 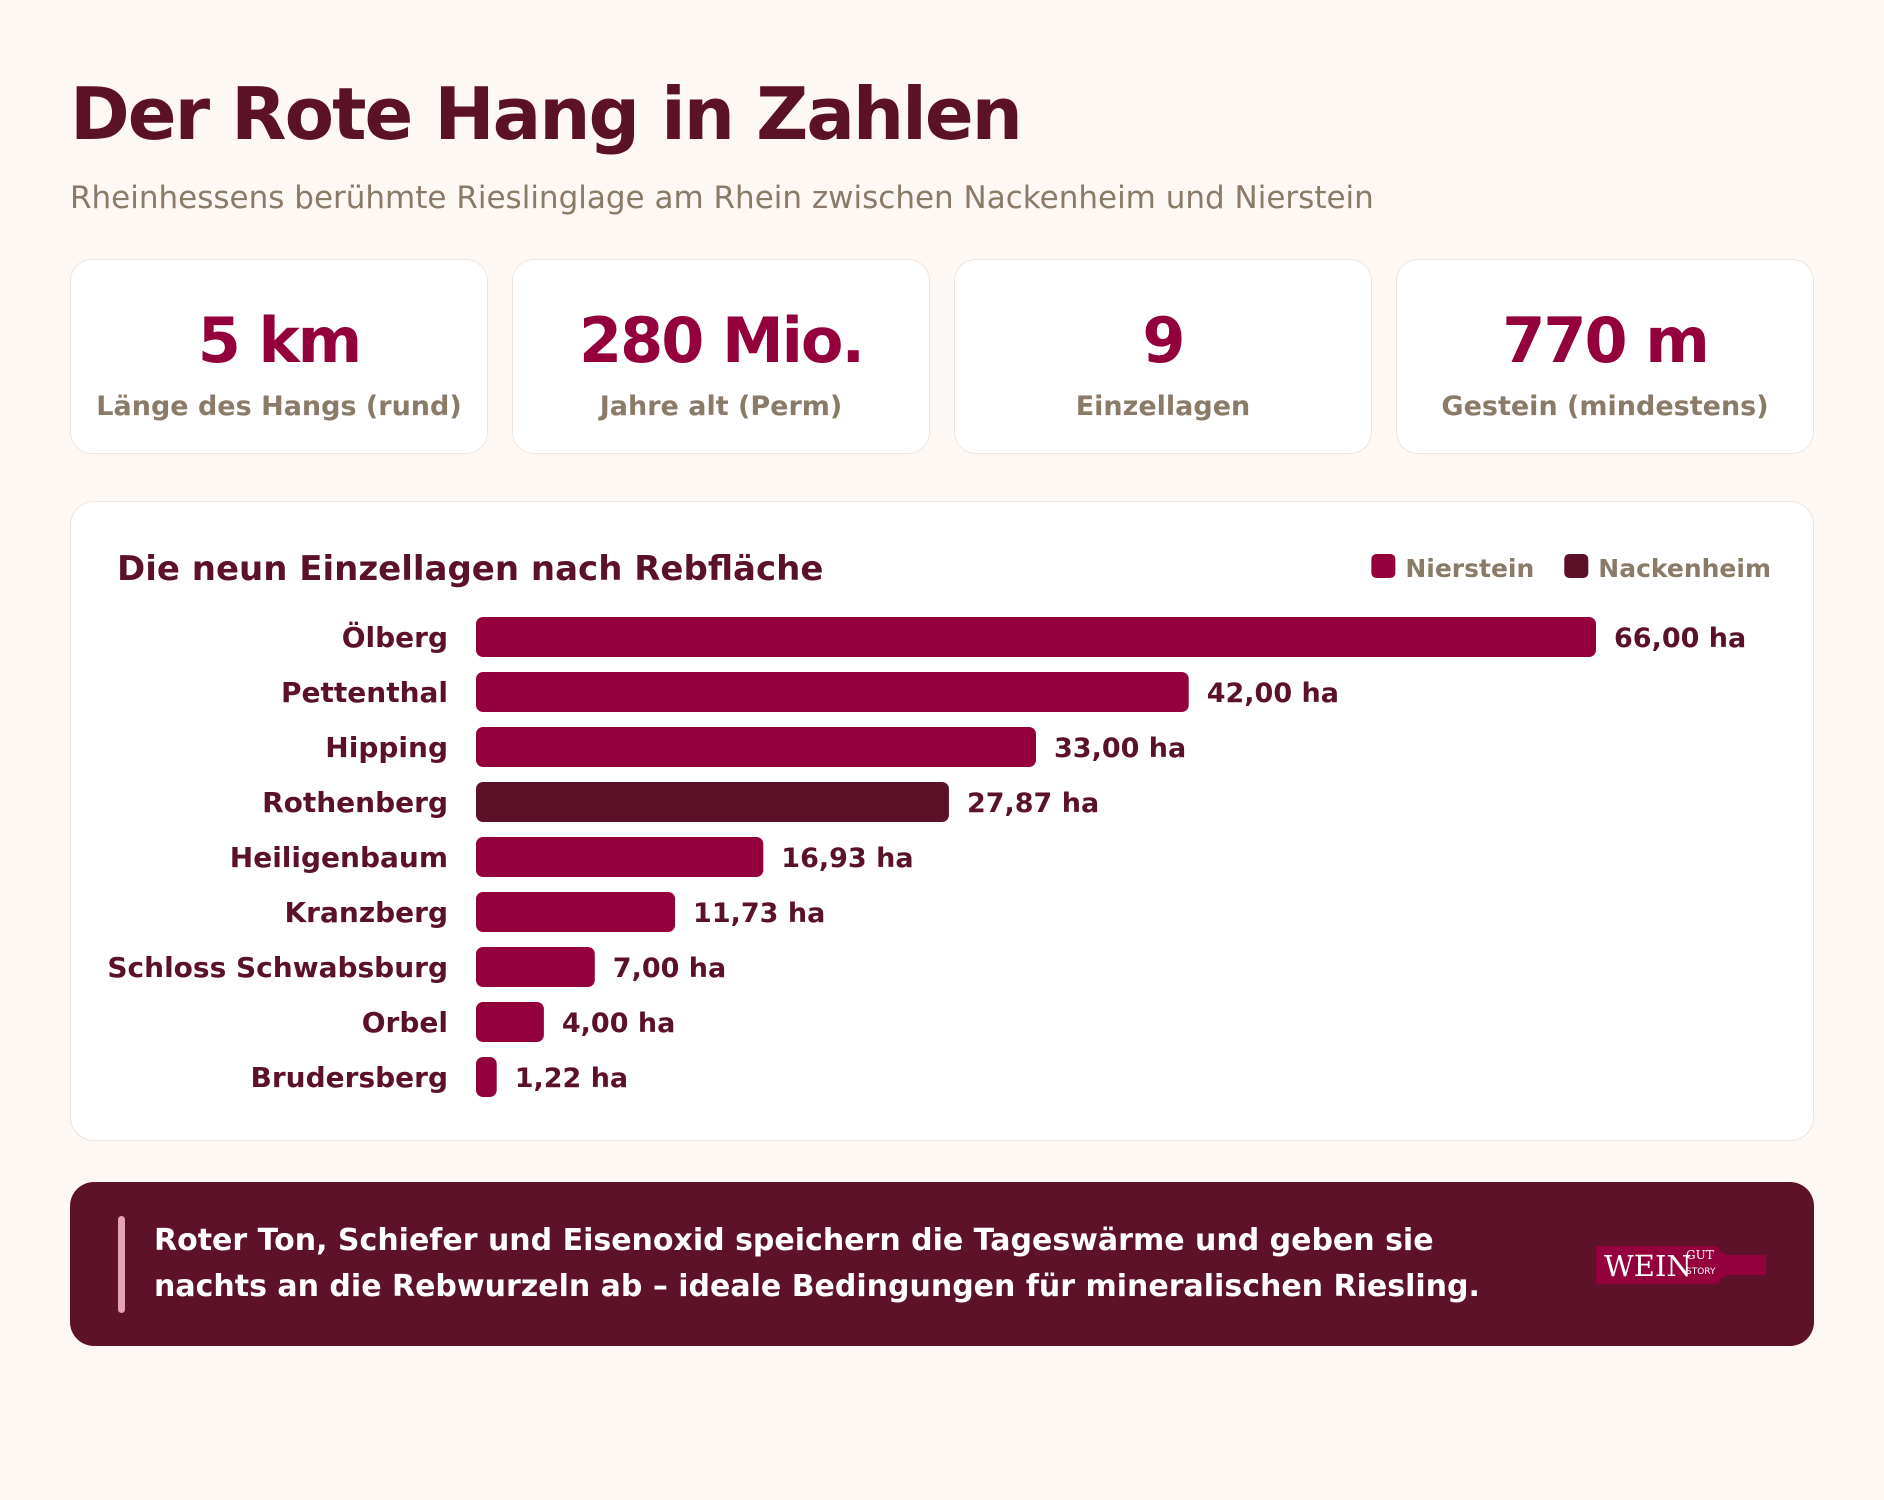 I want to click on stat-value: 5 km, so click(x=280, y=340).